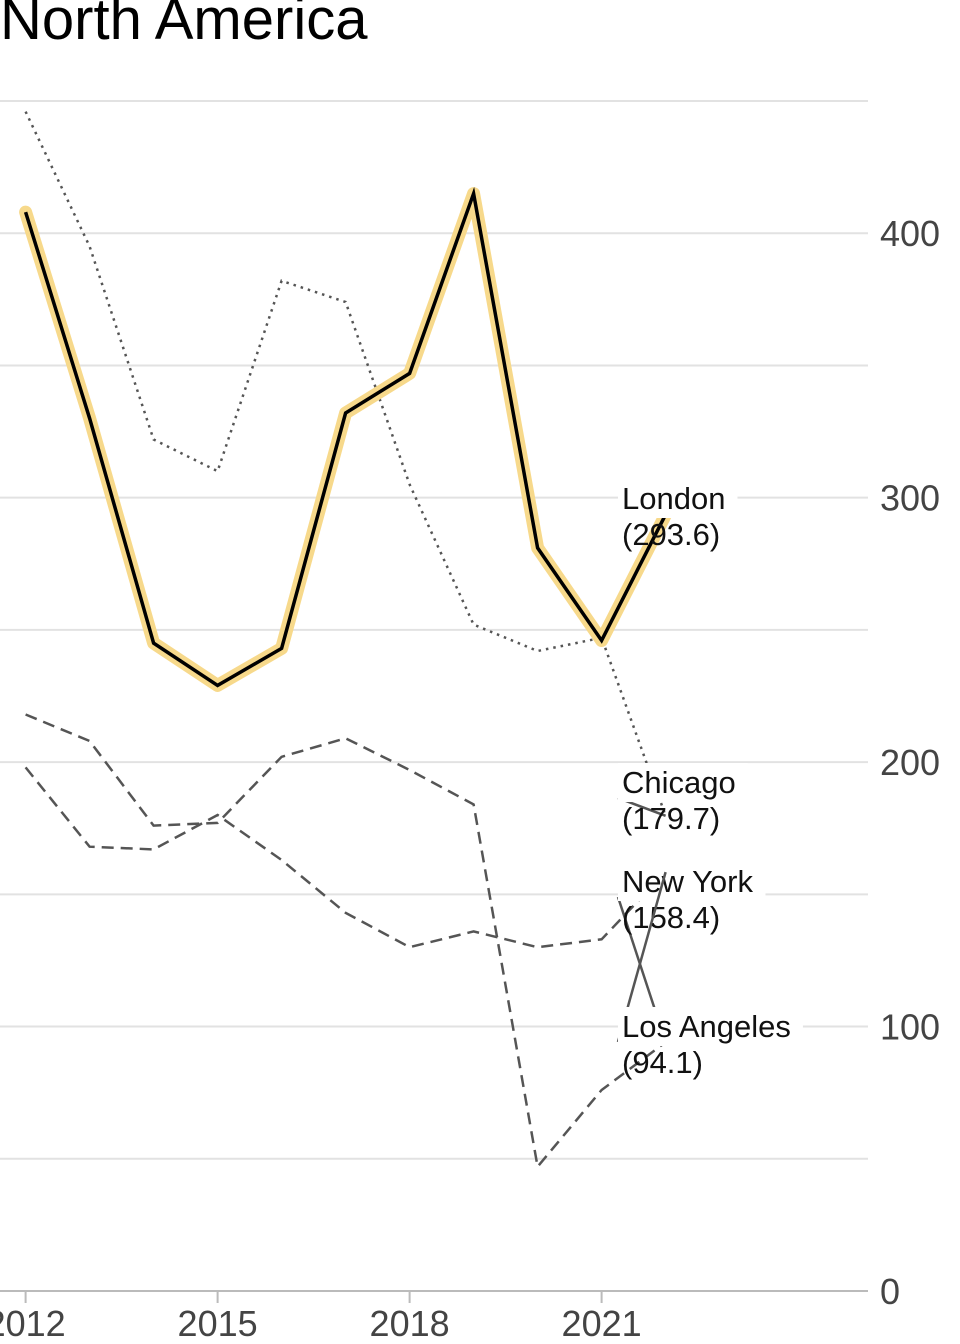  I want to click on label-chicago: Chicago(179.7), so click(682, 799).